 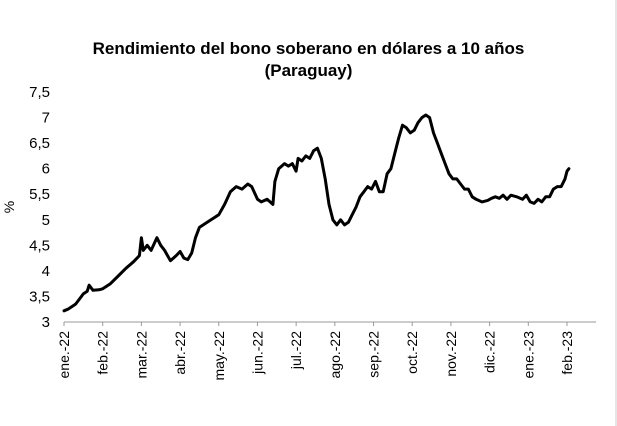 What do you see at coordinates (46, 118) in the screenshot?
I see `y-tick-label: 7` at bounding box center [46, 118].